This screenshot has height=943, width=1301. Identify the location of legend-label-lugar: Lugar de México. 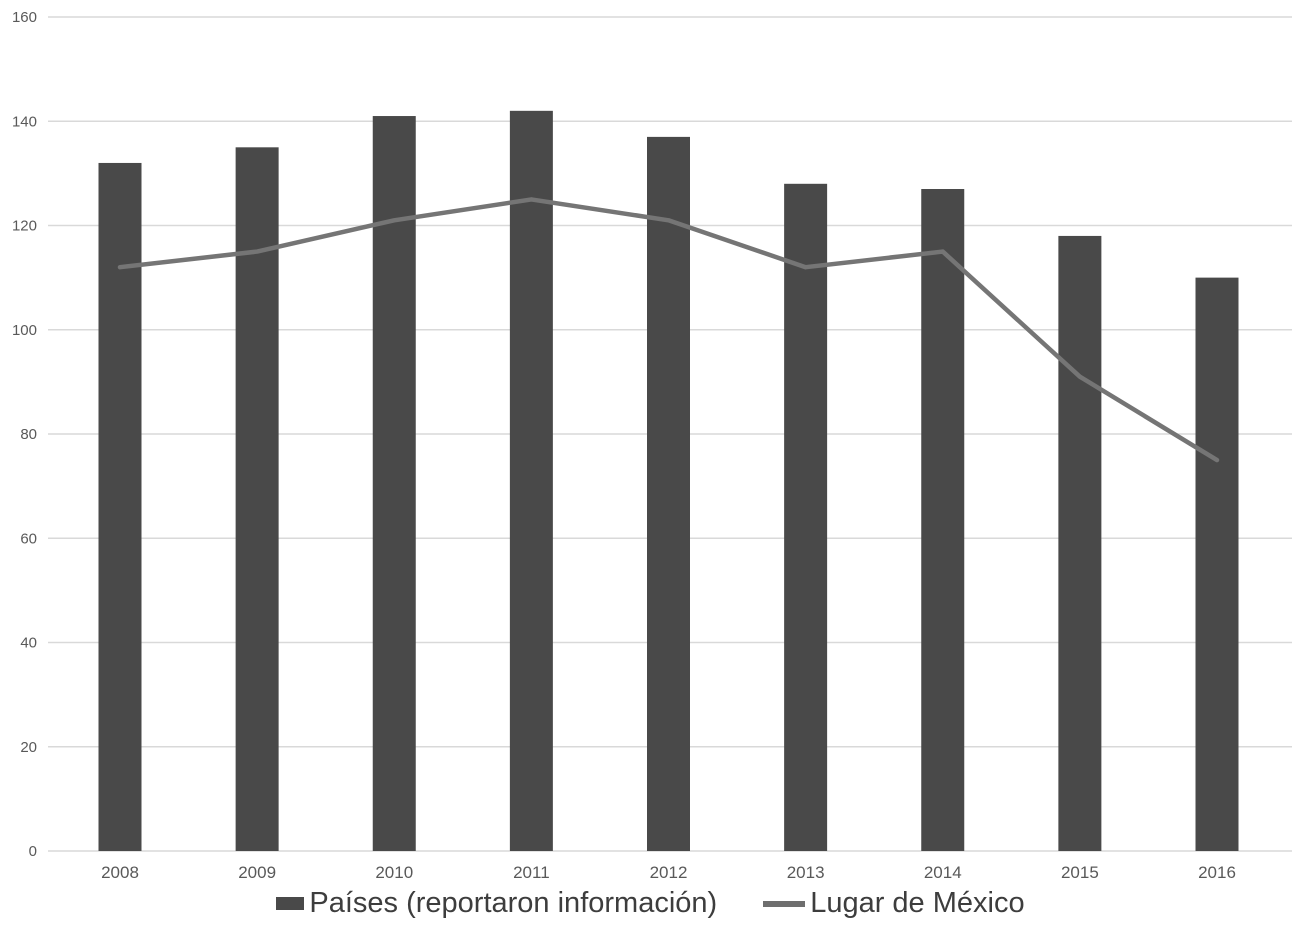
(917, 903).